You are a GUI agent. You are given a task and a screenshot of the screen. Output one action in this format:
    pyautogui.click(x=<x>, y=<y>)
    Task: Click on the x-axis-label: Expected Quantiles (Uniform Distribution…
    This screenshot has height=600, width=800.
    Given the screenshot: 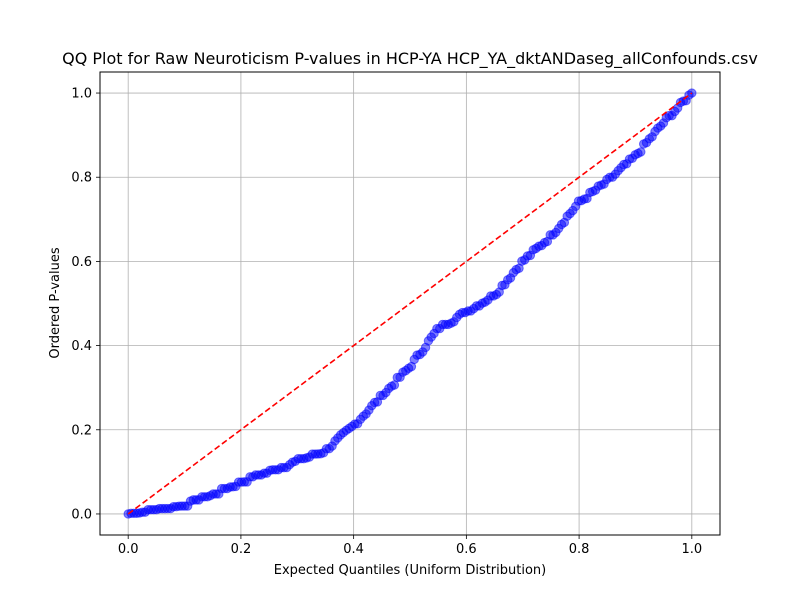 What is the action you would take?
    pyautogui.click(x=410, y=570)
    